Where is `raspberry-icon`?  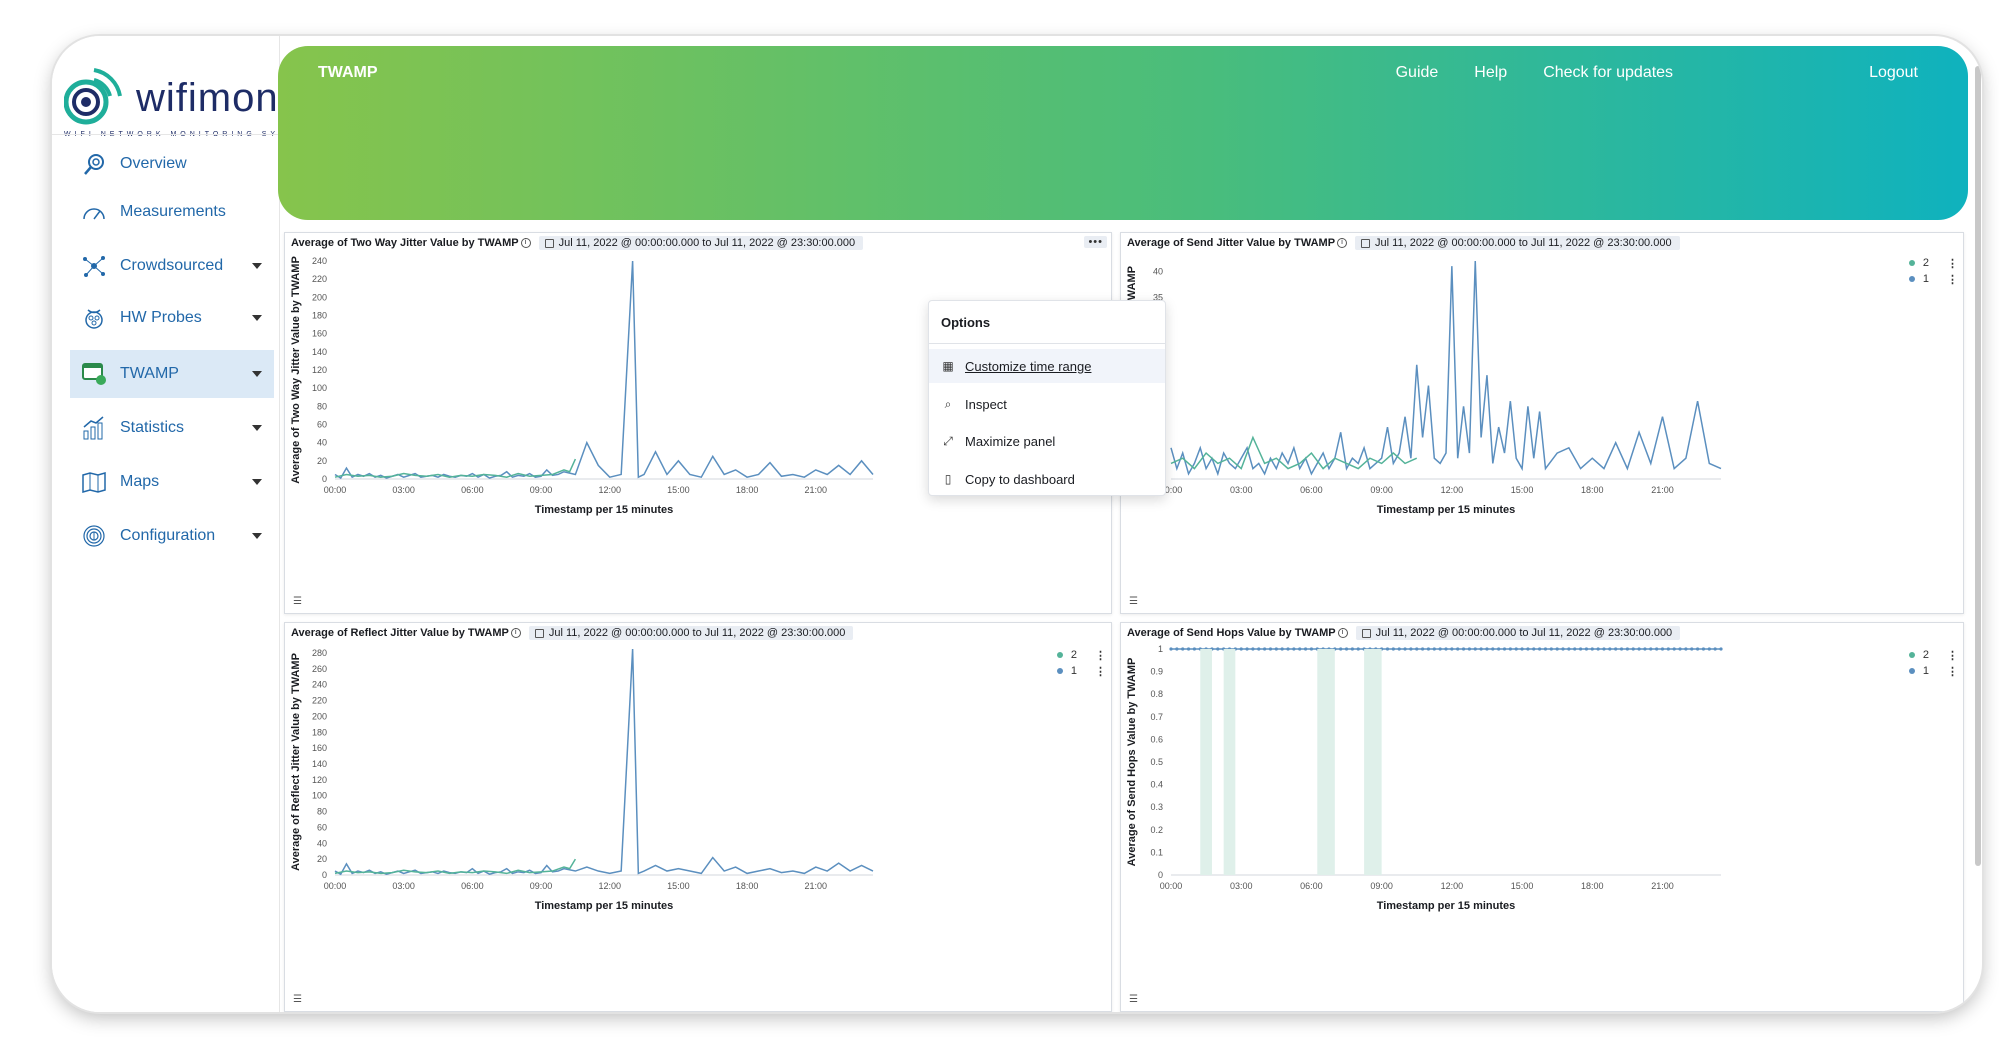
raspberry-icon is located at coordinates (94, 318).